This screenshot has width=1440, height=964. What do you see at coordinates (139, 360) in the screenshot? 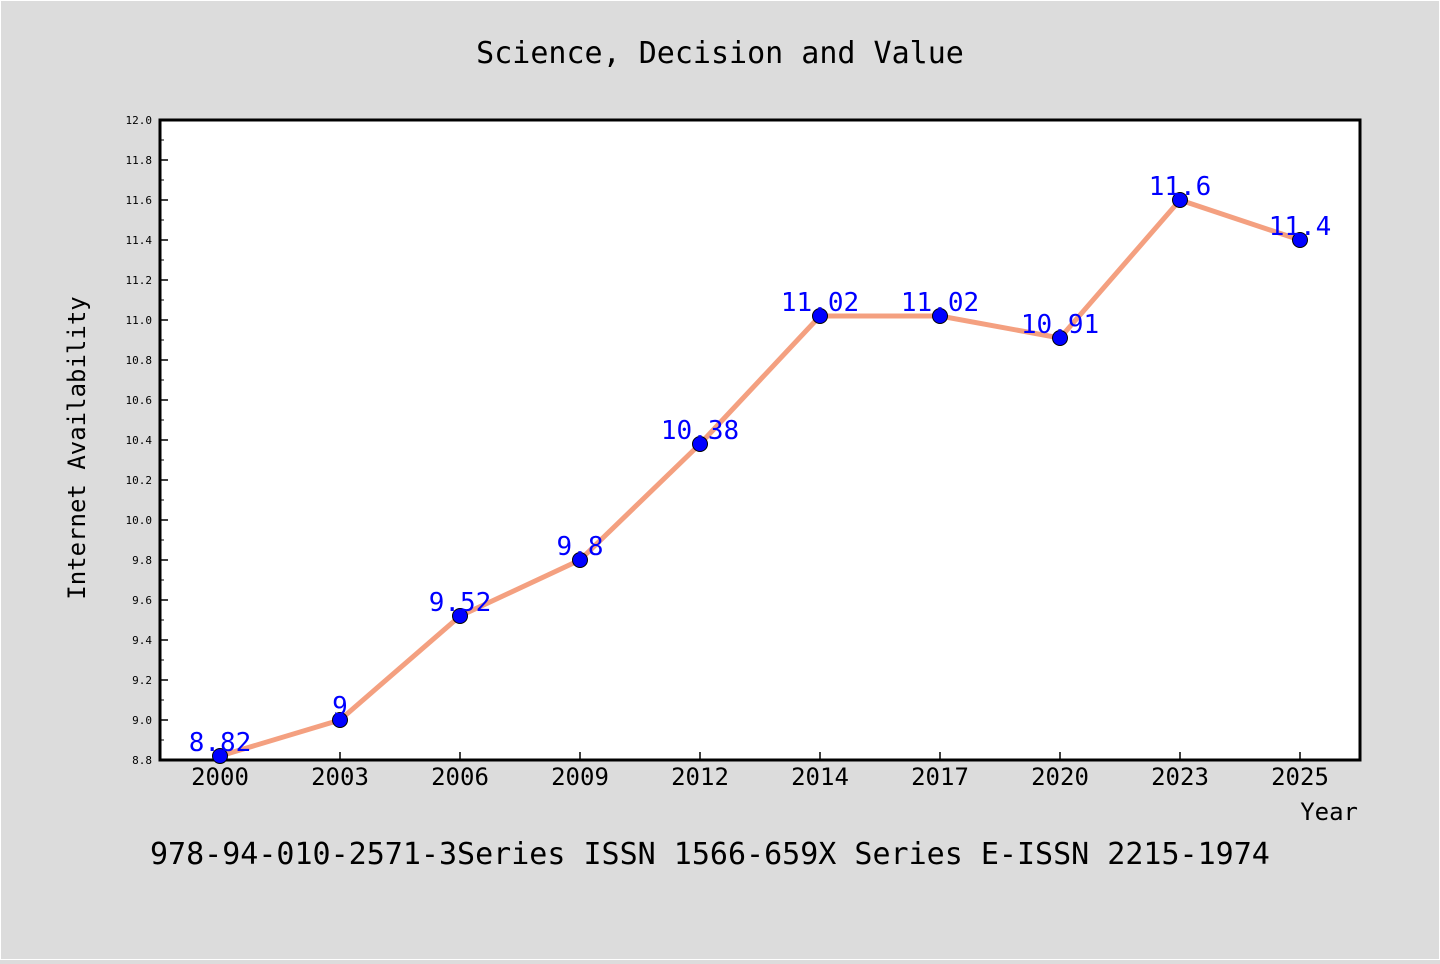
I see `y-tick-label: 10.8` at bounding box center [139, 360].